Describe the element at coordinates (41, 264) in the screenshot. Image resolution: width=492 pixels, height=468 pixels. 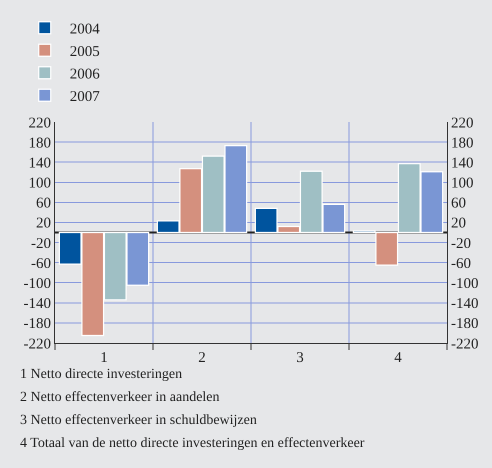
I see `y-tick-label: -60` at that location.